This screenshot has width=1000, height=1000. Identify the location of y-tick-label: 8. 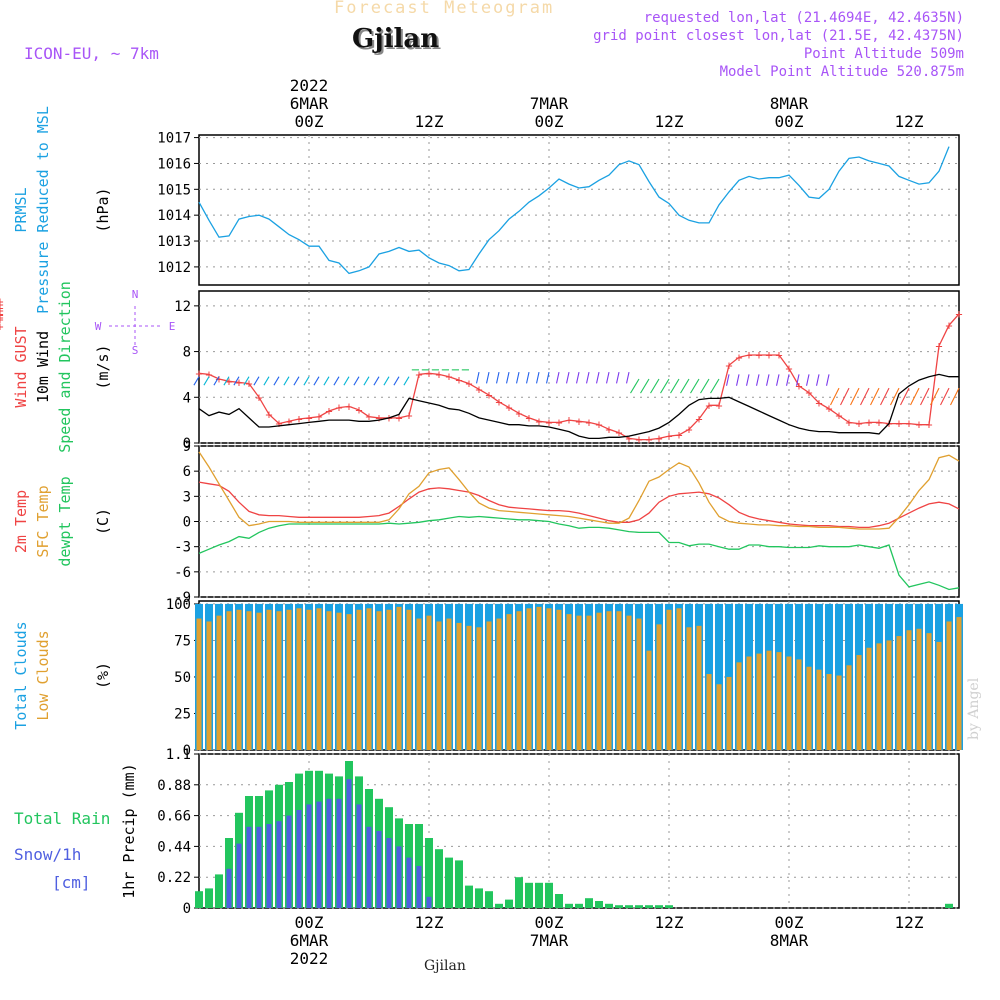
(187, 353).